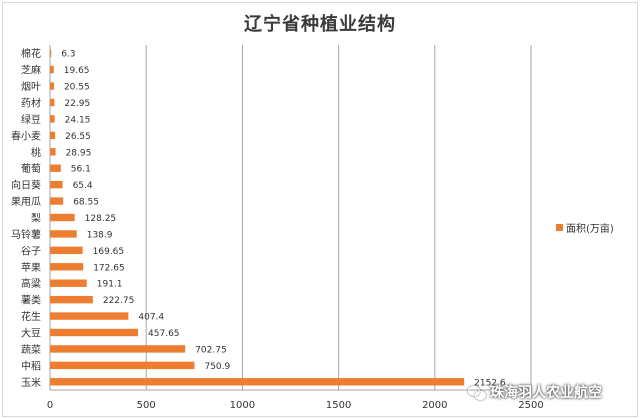 The height and width of the screenshot is (419, 640). Describe the element at coordinates (31, 103) in the screenshot. I see `category-label: 药材` at that location.